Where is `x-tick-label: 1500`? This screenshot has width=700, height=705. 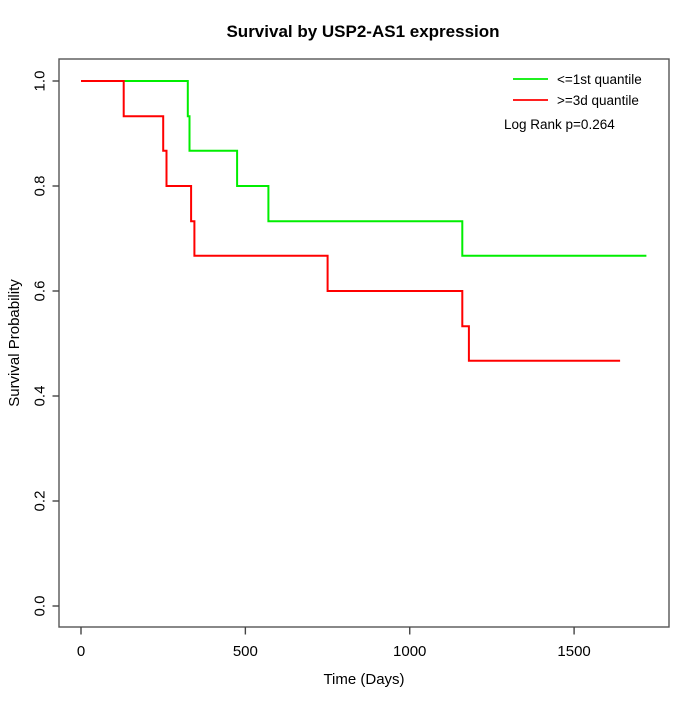 x-tick-label: 1500 is located at coordinates (573, 651).